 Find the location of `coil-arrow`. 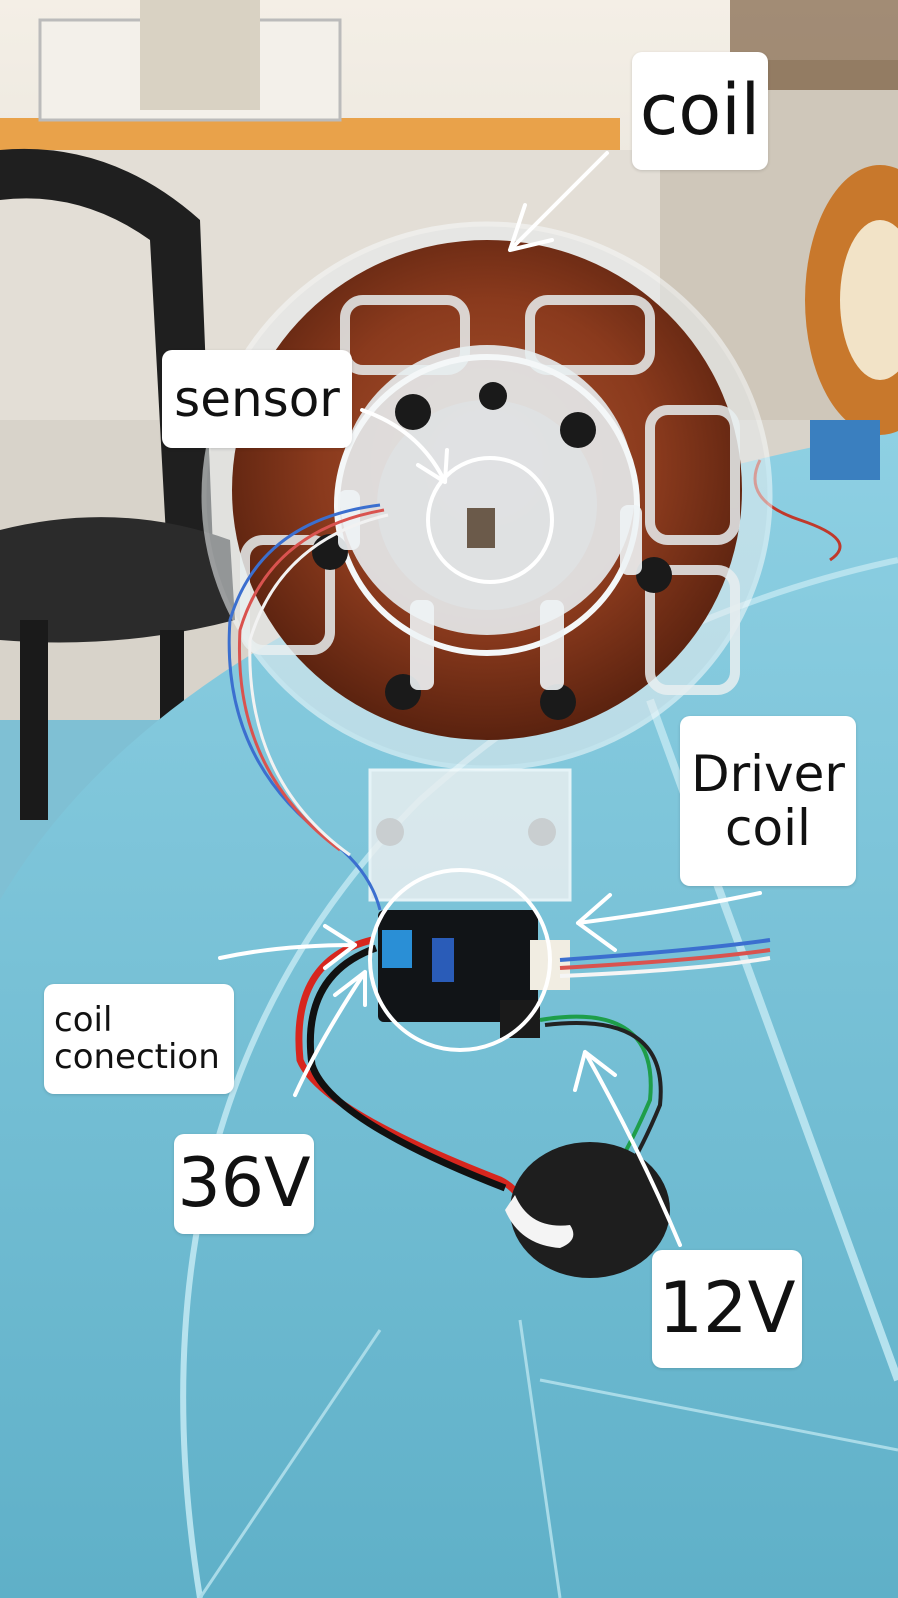

coil-arrow is located at coordinates (558, 201).